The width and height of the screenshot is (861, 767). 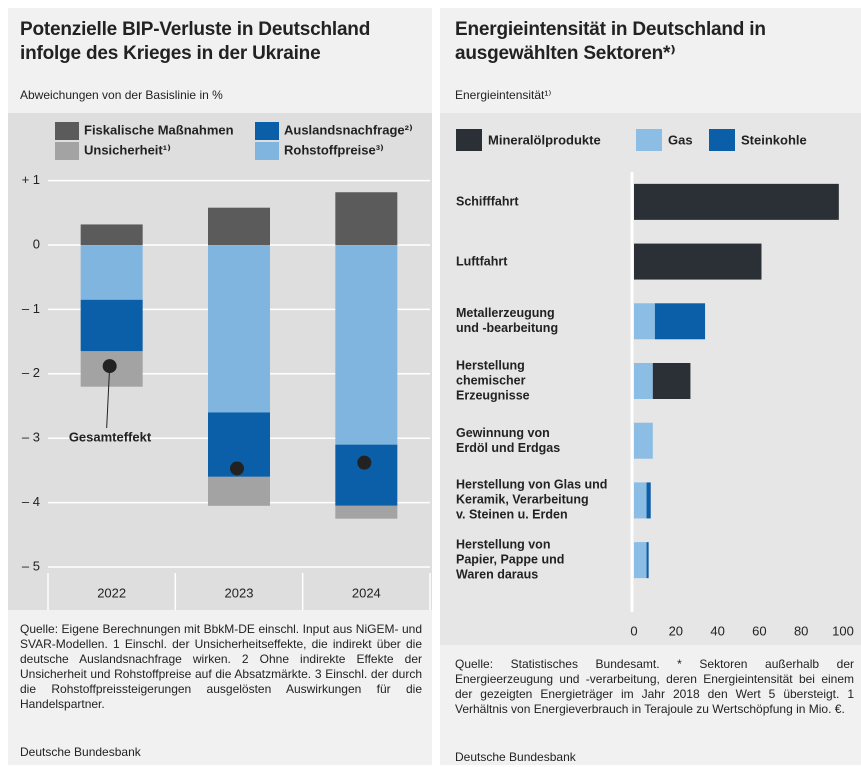 What do you see at coordinates (843, 630) in the screenshot?
I see `x-tick-label: 100` at bounding box center [843, 630].